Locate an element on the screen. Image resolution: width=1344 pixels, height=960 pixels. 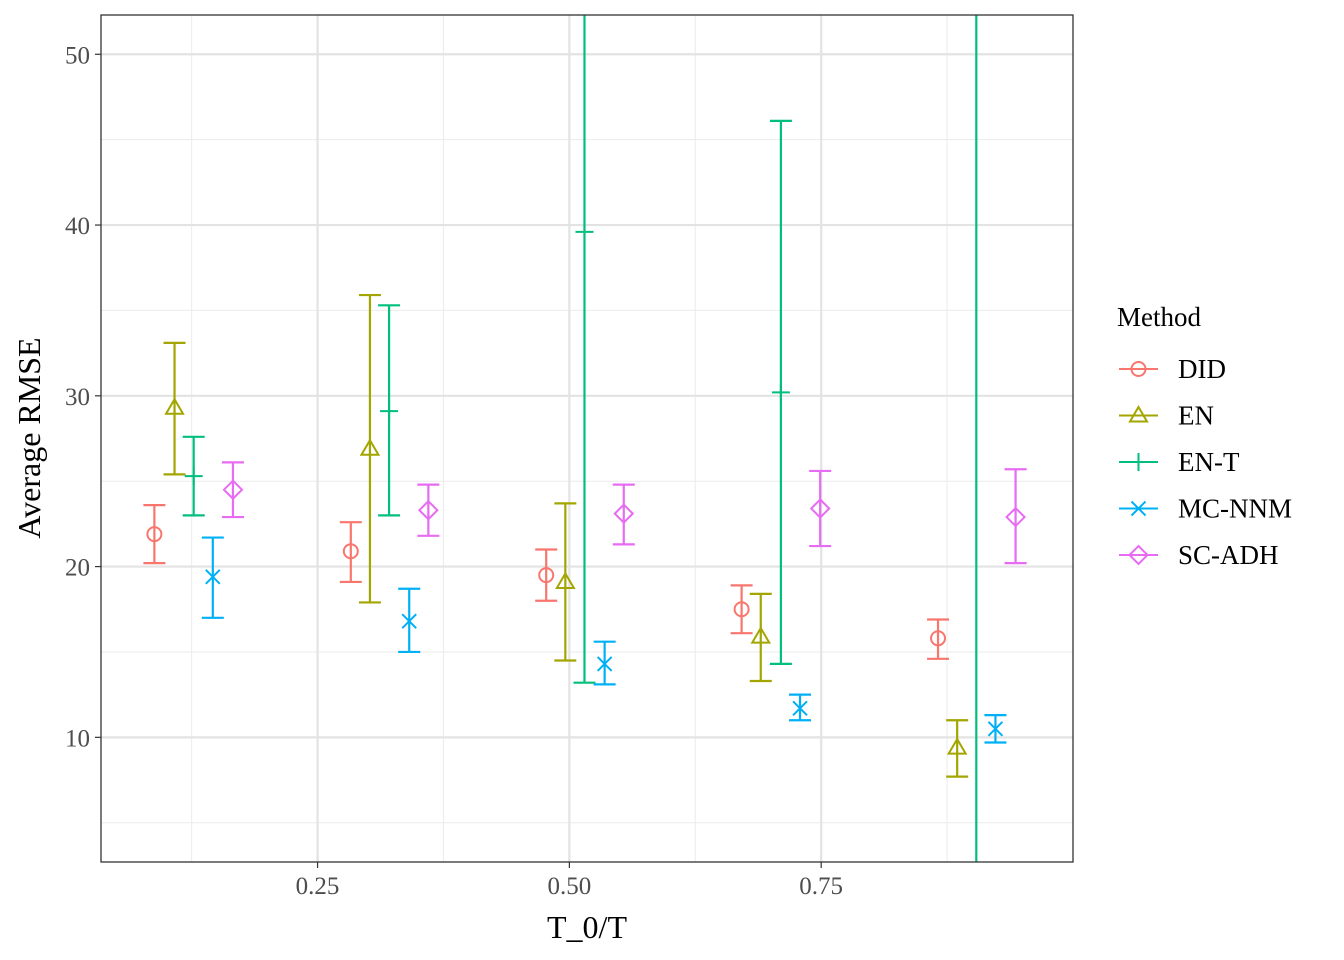
y-axis-title: Average RMSE is located at coordinates (29, 437).